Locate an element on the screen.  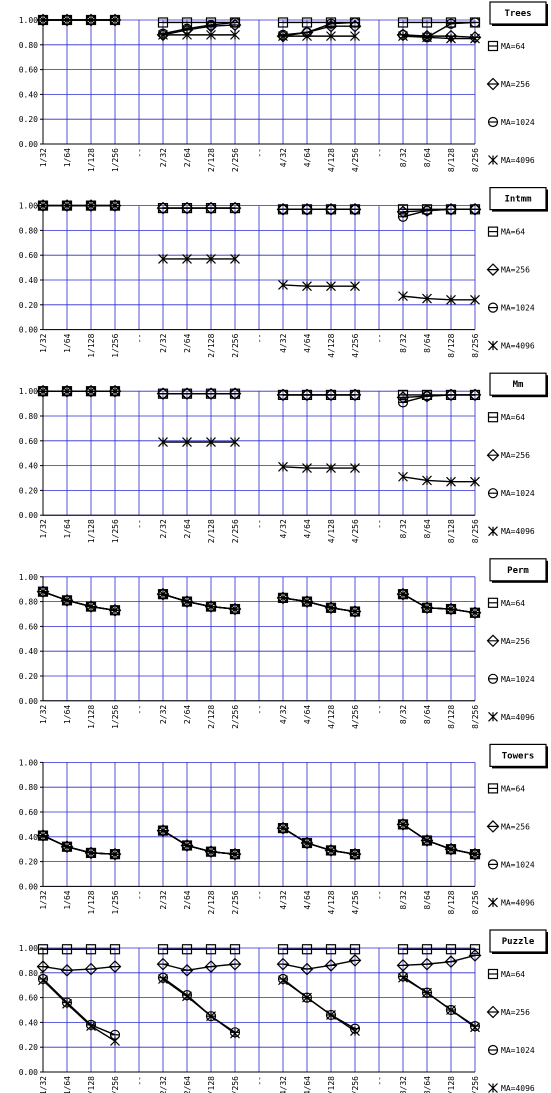
x-tick-label: 2/256 is located at coordinates (235, 717).